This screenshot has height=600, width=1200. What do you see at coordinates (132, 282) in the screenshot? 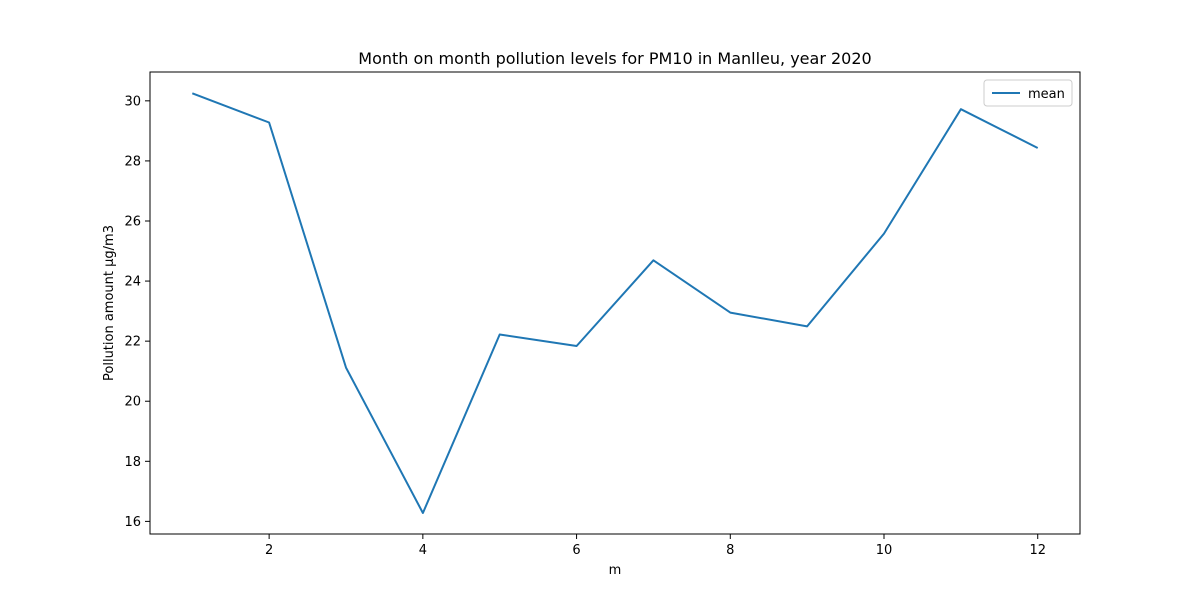
I see `y-tick-label: 24` at bounding box center [132, 282].